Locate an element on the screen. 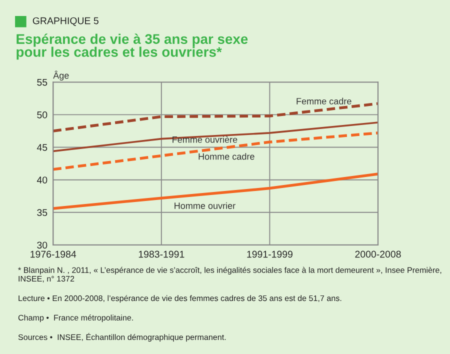 The image size is (450, 354). chart-title: Espérance de vie à 35 ans par sexe pour les cadres et les ouvriers* is located at coordinates (132, 47).